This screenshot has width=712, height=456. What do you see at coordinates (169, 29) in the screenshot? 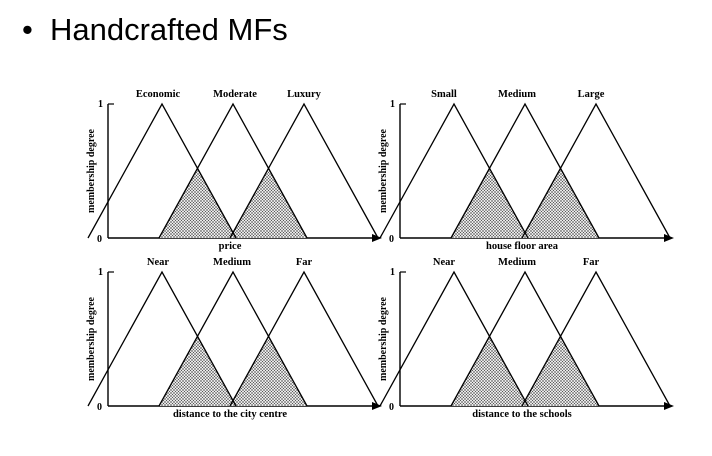
I see `heading-text: Handcrafted MFs` at bounding box center [169, 29].